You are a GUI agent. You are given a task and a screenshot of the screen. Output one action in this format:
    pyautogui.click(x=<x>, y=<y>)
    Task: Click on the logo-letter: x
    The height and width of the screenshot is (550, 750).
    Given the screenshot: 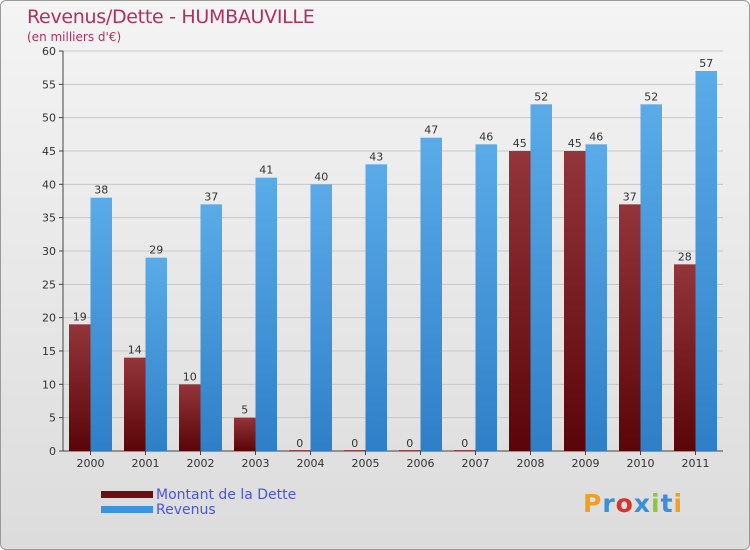 What is the action you would take?
    pyautogui.click(x=642, y=503)
    